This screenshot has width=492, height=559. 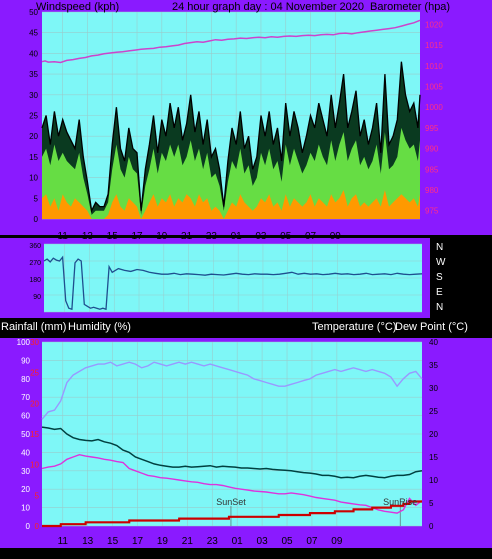 I want to click on baro-tick-label: 1020, so click(x=434, y=24).